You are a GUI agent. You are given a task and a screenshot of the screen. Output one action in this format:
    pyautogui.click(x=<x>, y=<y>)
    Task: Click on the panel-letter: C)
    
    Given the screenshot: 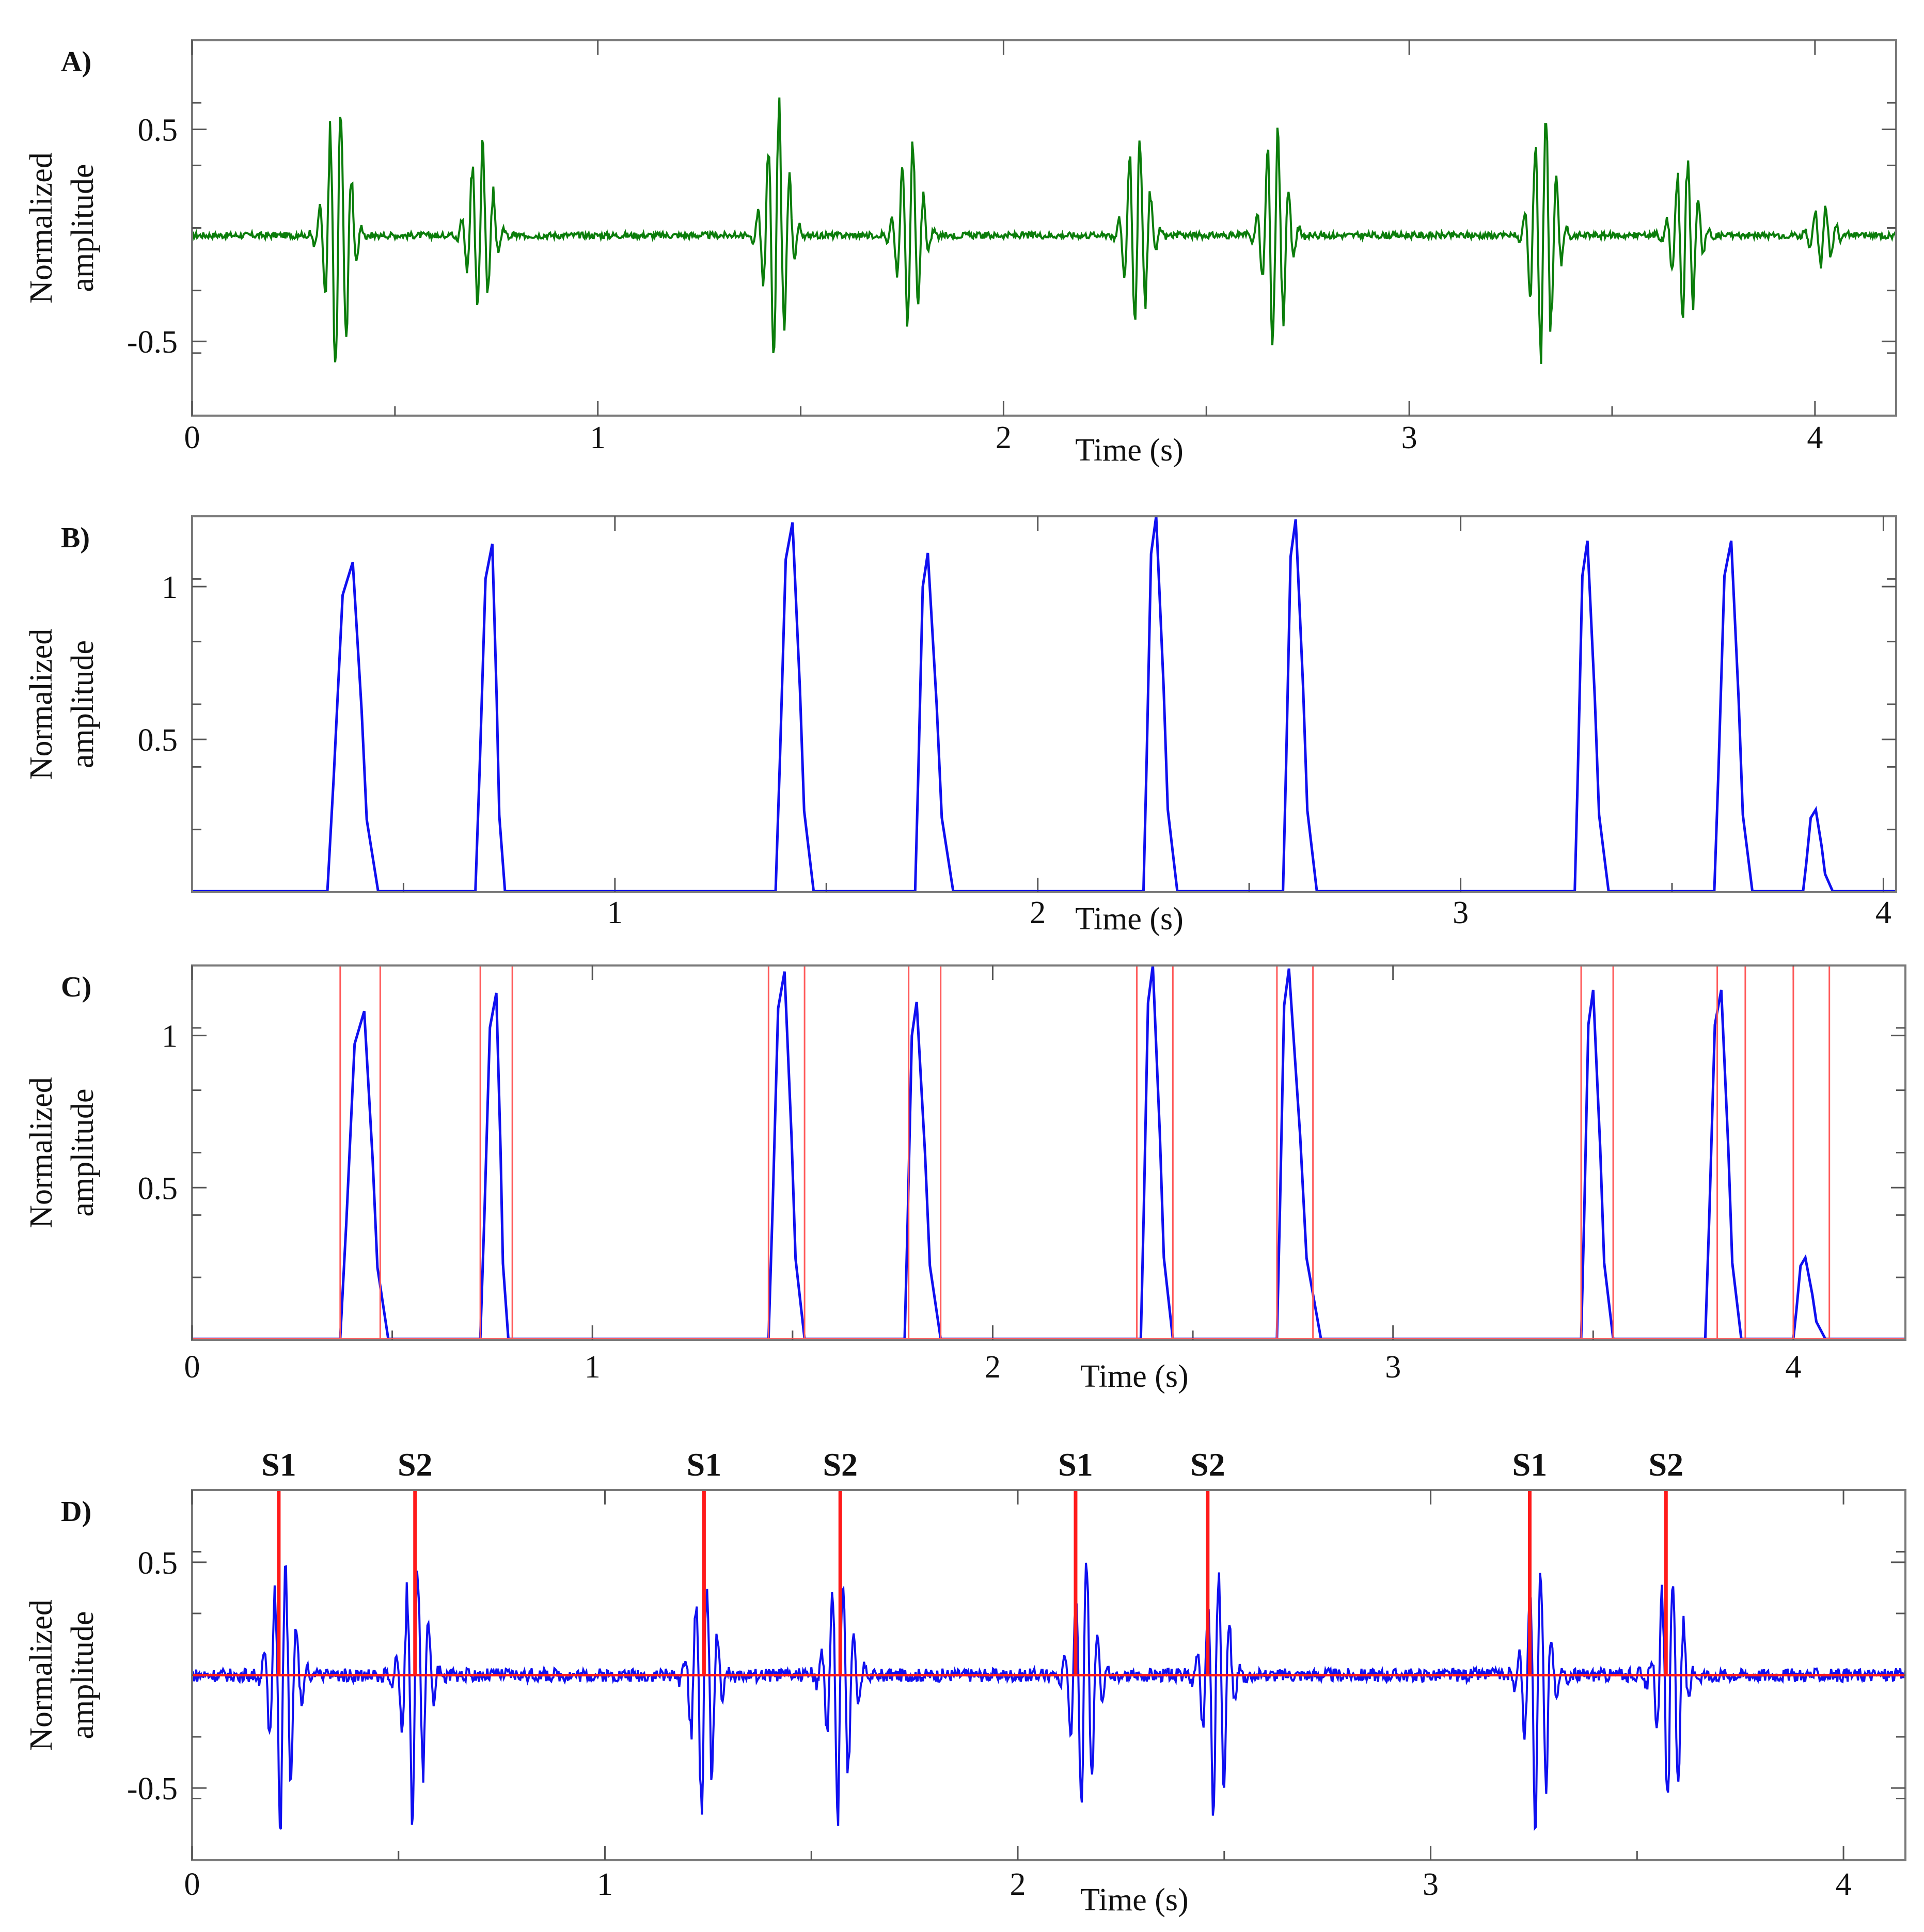 What is the action you would take?
    pyautogui.click(x=76, y=987)
    